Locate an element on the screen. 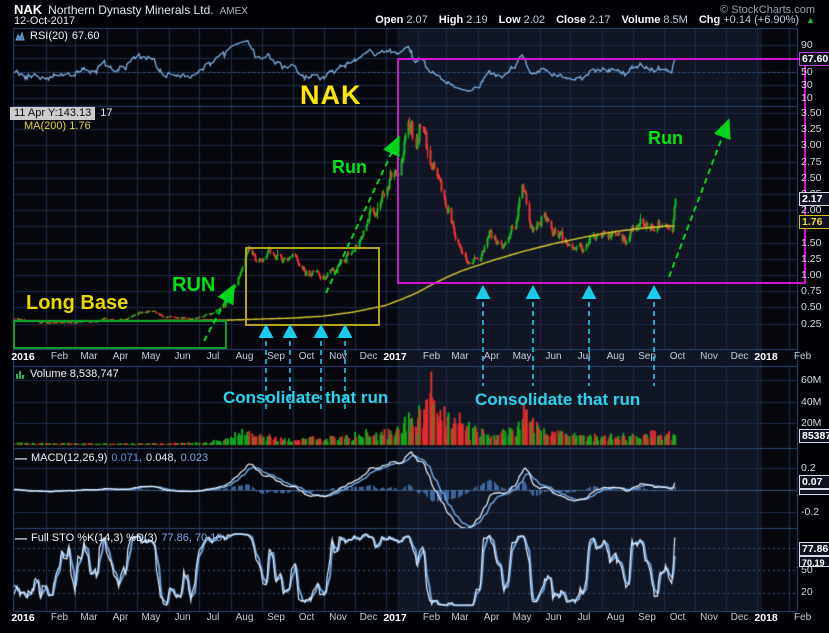 This screenshot has height=633, width=829. consolidate-label-1: Consolidate that run is located at coordinates (306, 397).